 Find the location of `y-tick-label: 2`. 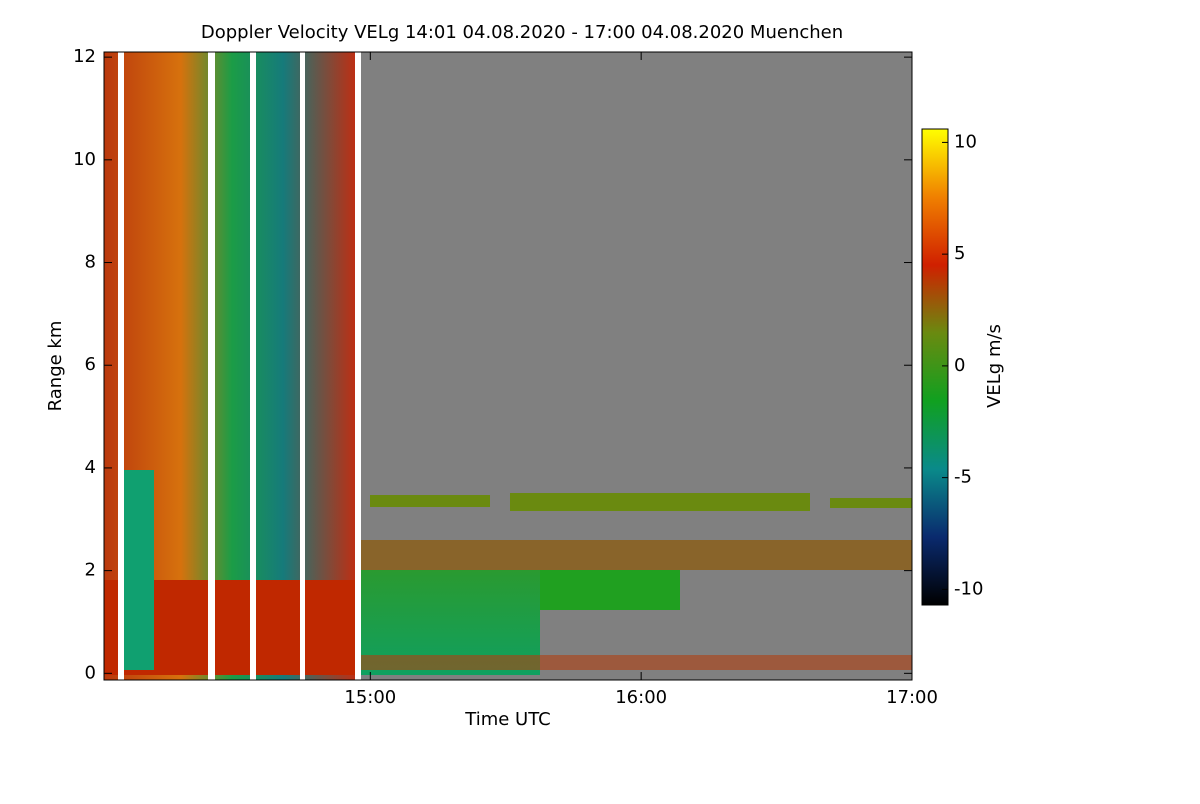

y-tick-label: 2 is located at coordinates (90, 570).